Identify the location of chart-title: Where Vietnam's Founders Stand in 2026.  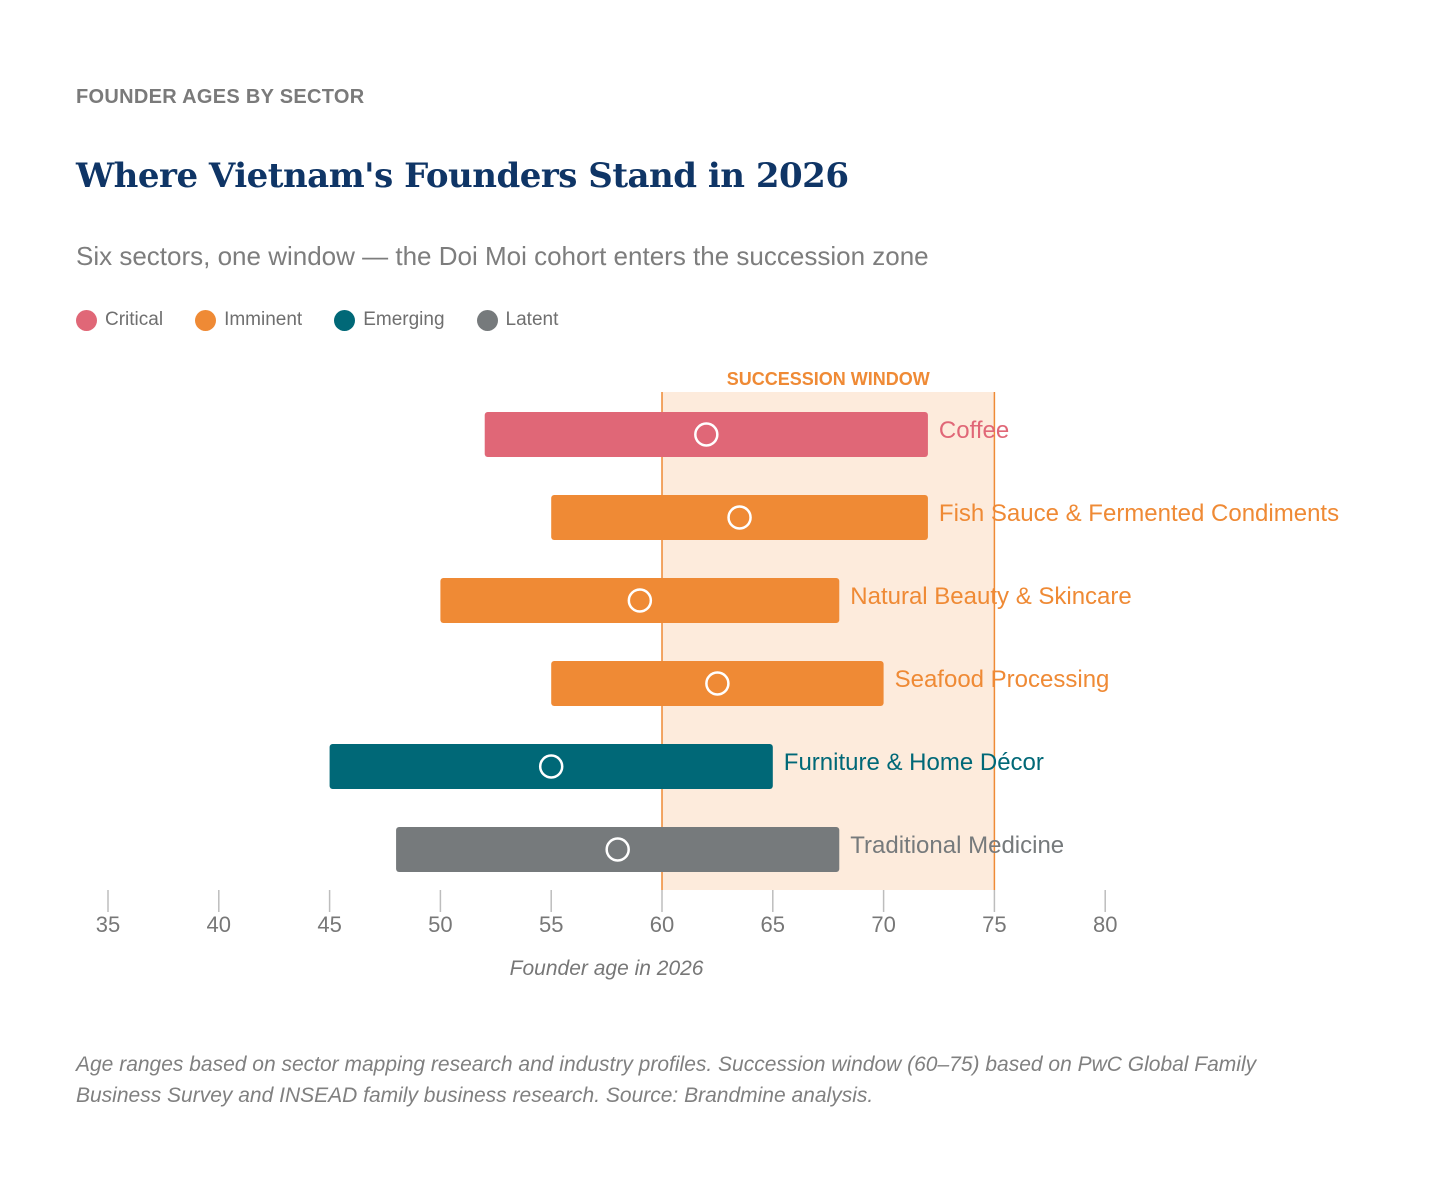
(462, 176).